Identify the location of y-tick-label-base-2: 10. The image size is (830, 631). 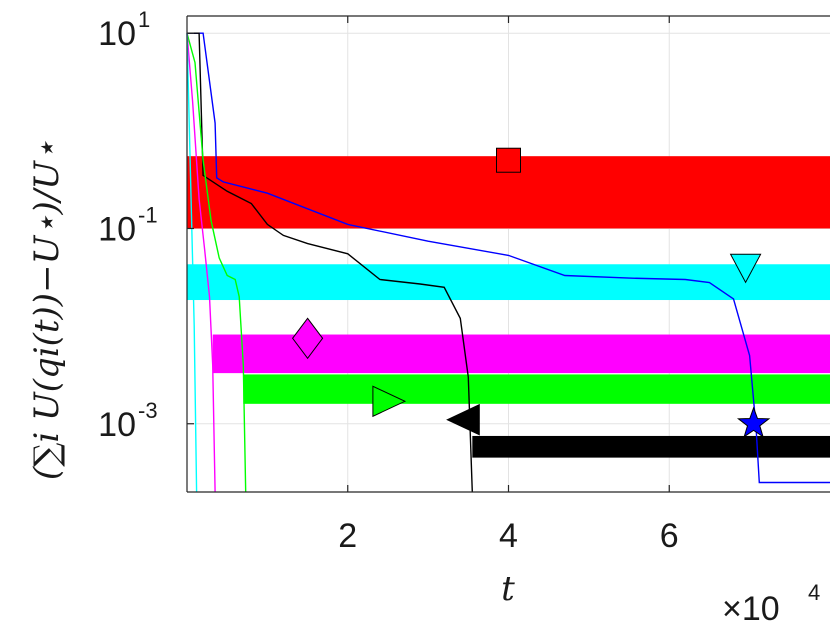
(117, 425).